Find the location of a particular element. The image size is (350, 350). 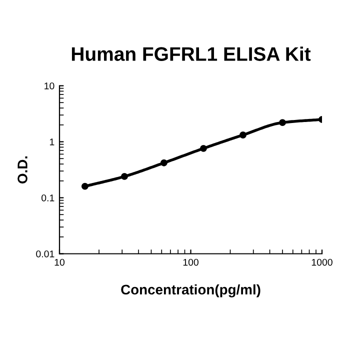

y-tick-label: 0.01 is located at coordinates (45, 254).